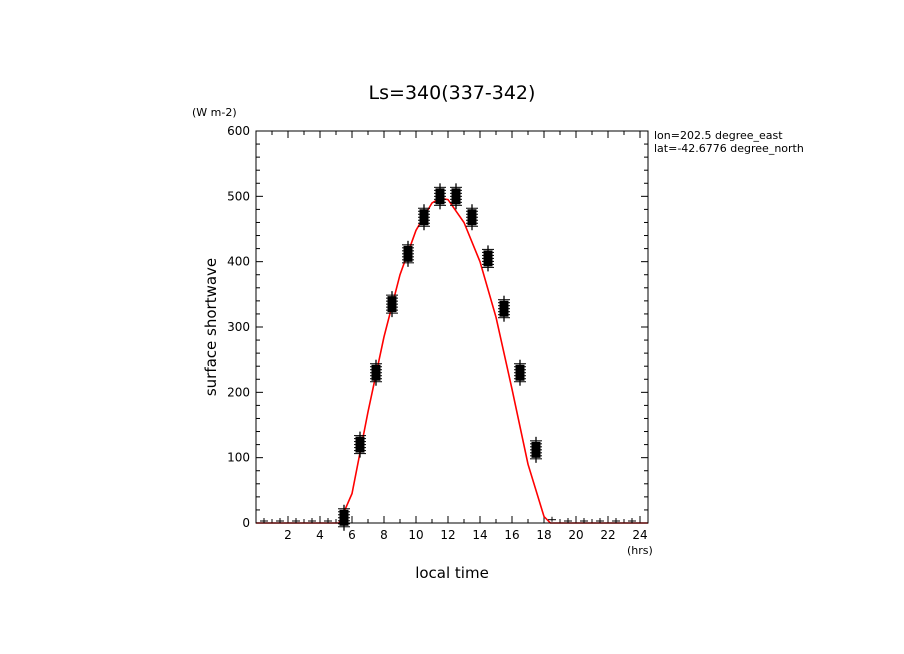 This screenshot has height=654, width=904. Describe the element at coordinates (639, 535) in the screenshot. I see `x-tick-label: 24` at that location.